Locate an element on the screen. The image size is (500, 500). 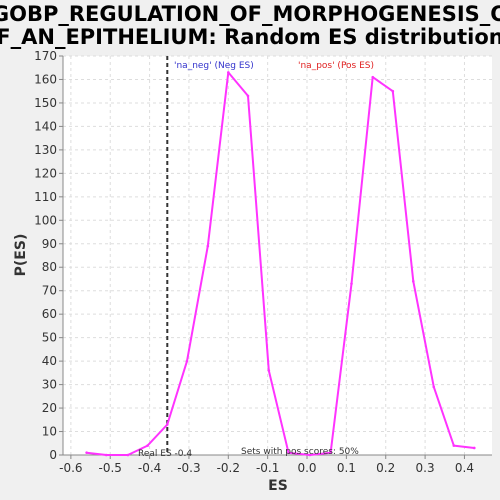
y-tick-label: 20 is located at coordinates (49, 408).